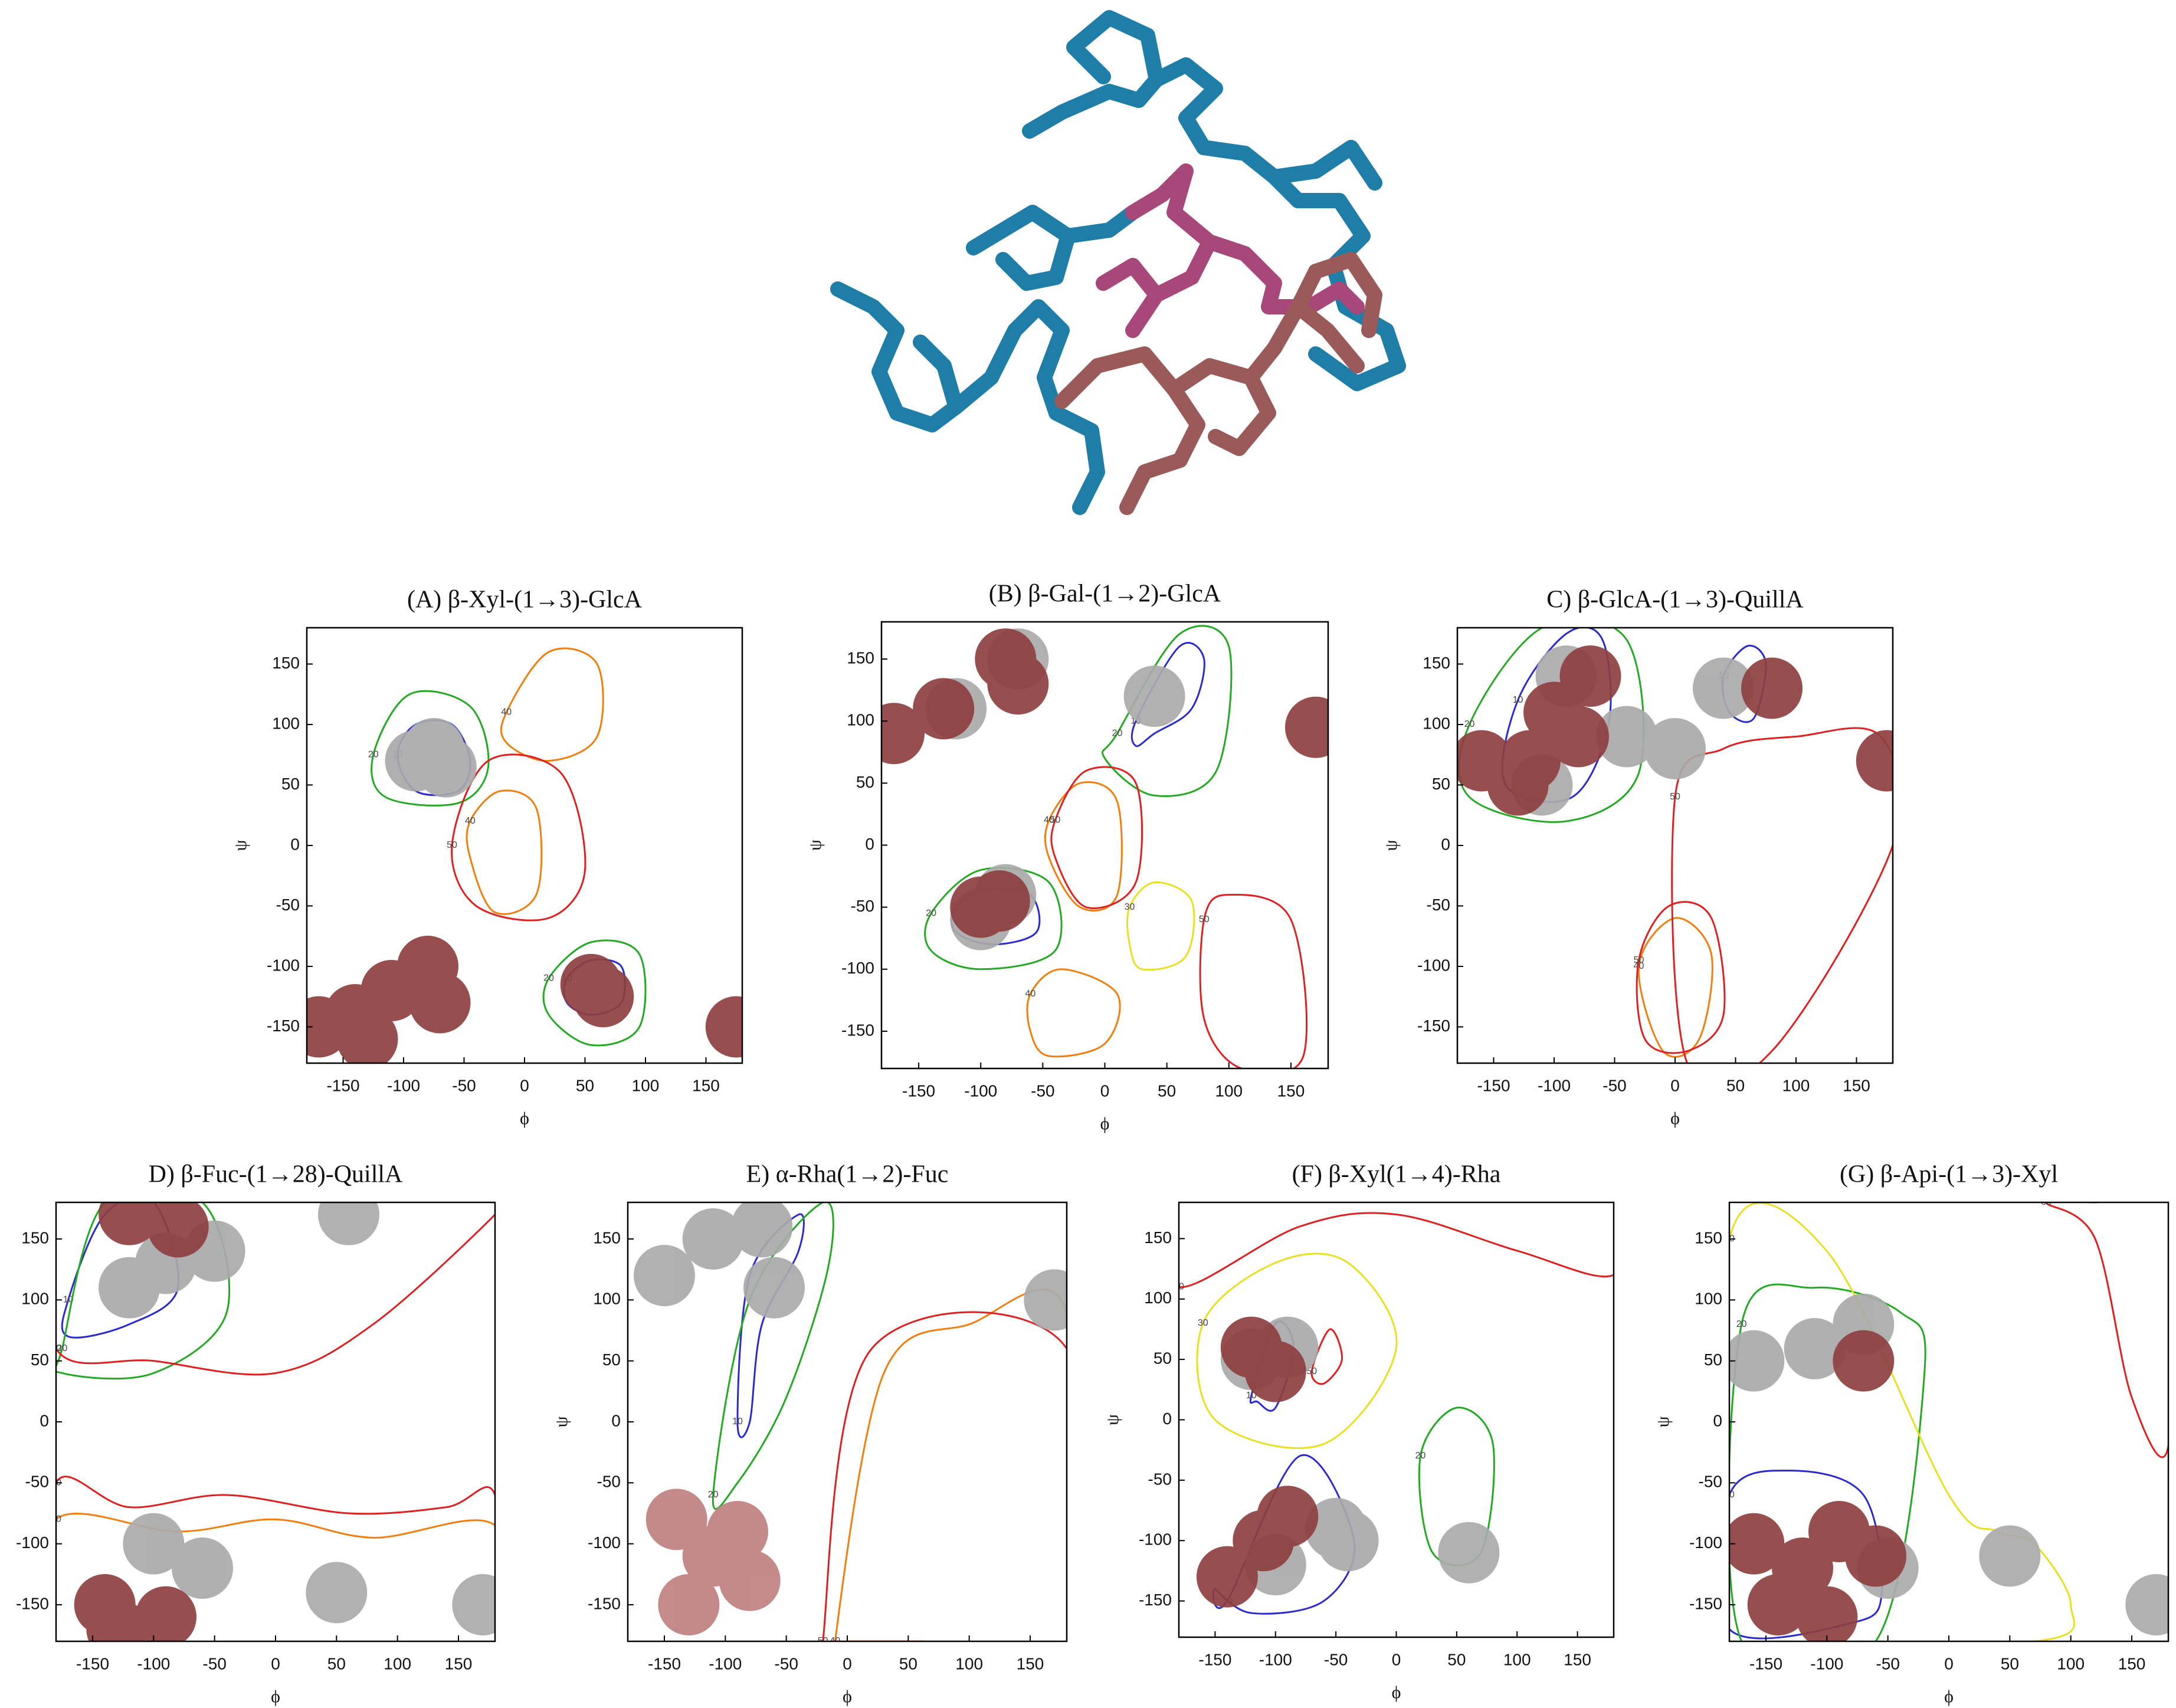  I want to click on x-axis-label: ϕ, so click(1949, 1696).